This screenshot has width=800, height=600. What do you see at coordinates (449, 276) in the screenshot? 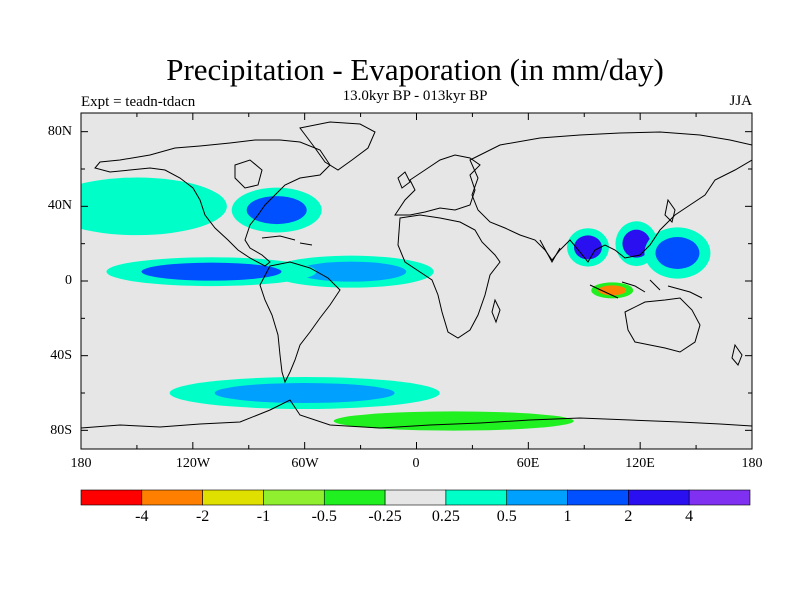
I see `coastline-africa` at bounding box center [449, 276].